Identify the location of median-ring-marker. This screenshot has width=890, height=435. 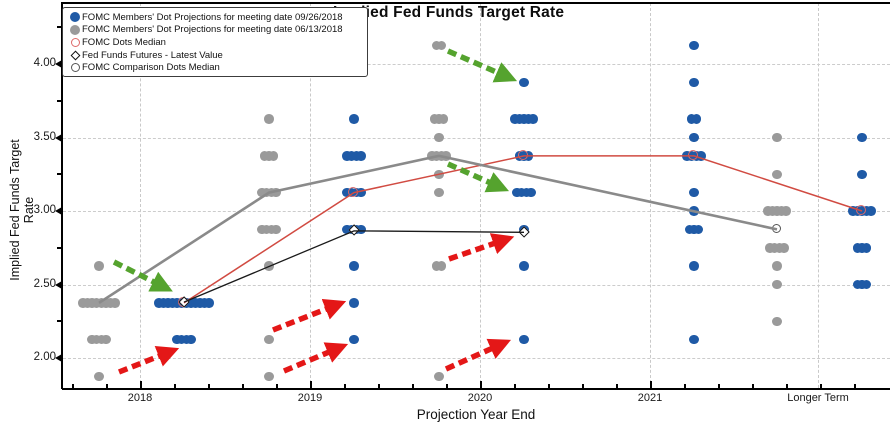
(861, 210).